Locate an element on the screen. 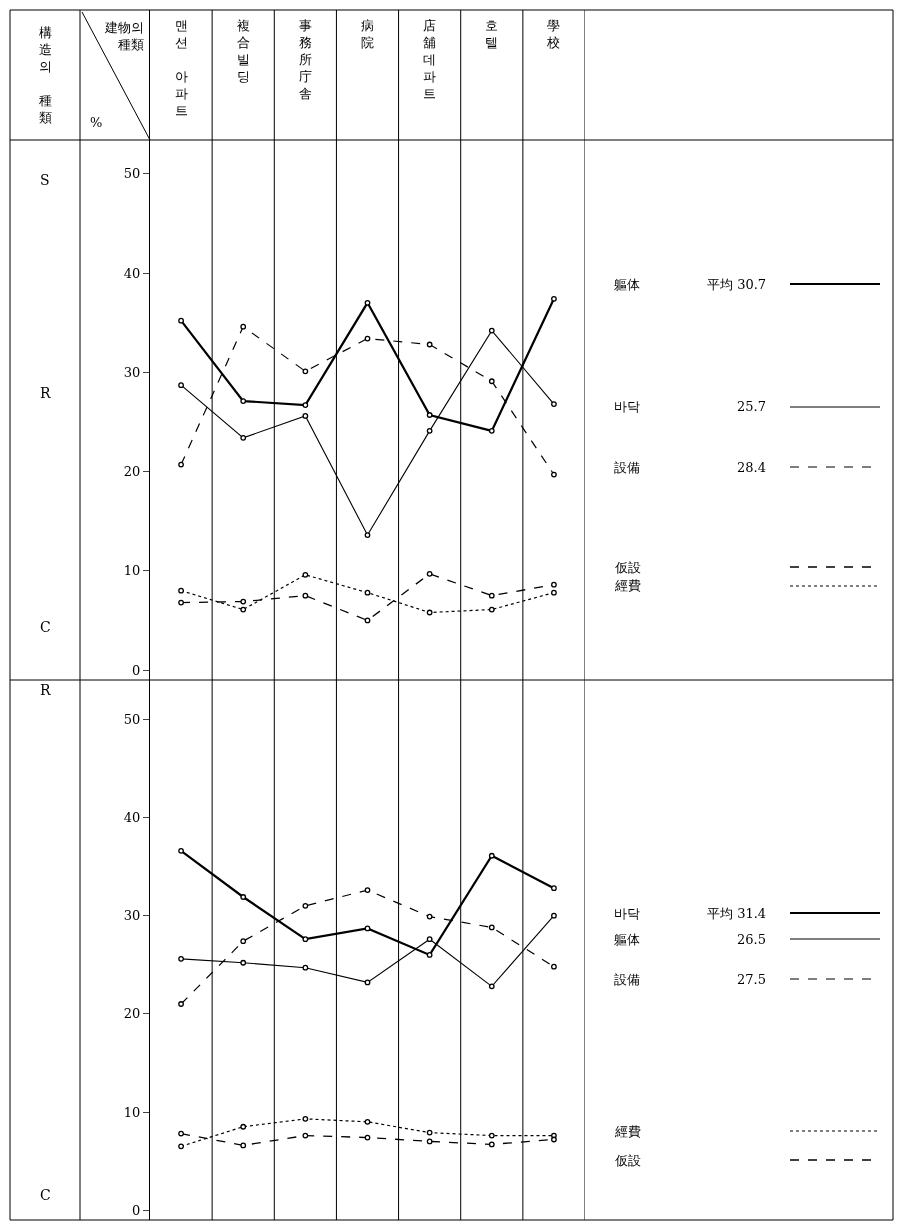  x-tick-label: 複合빌딩 is located at coordinates (243, 51).